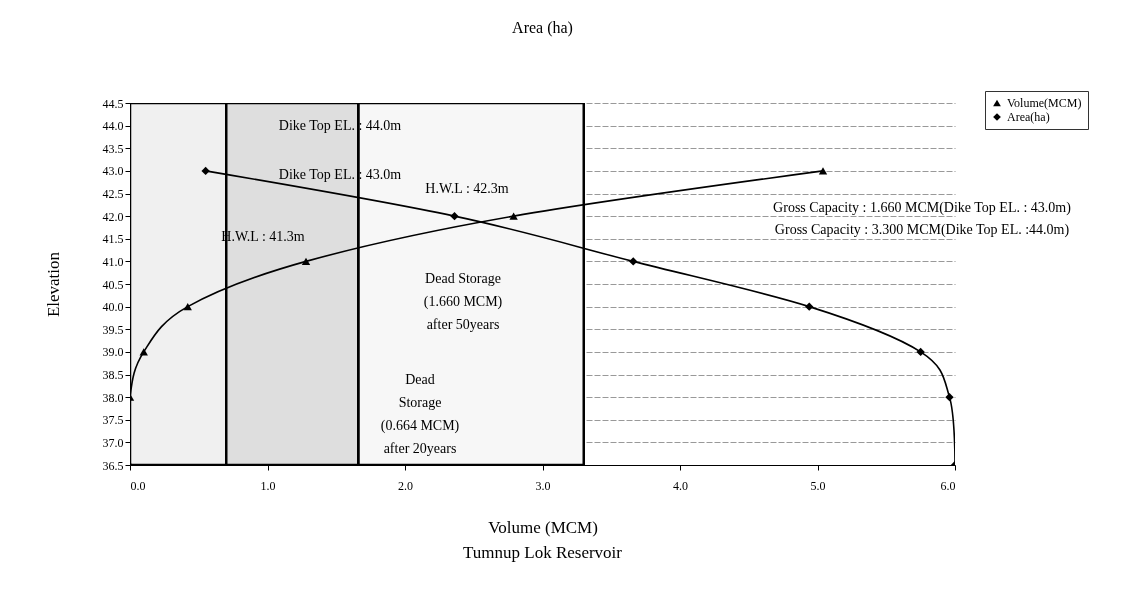 The width and height of the screenshot is (1135, 595). What do you see at coordinates (113, 375) in the screenshot?
I see `y-tick-label: 38.5` at bounding box center [113, 375].